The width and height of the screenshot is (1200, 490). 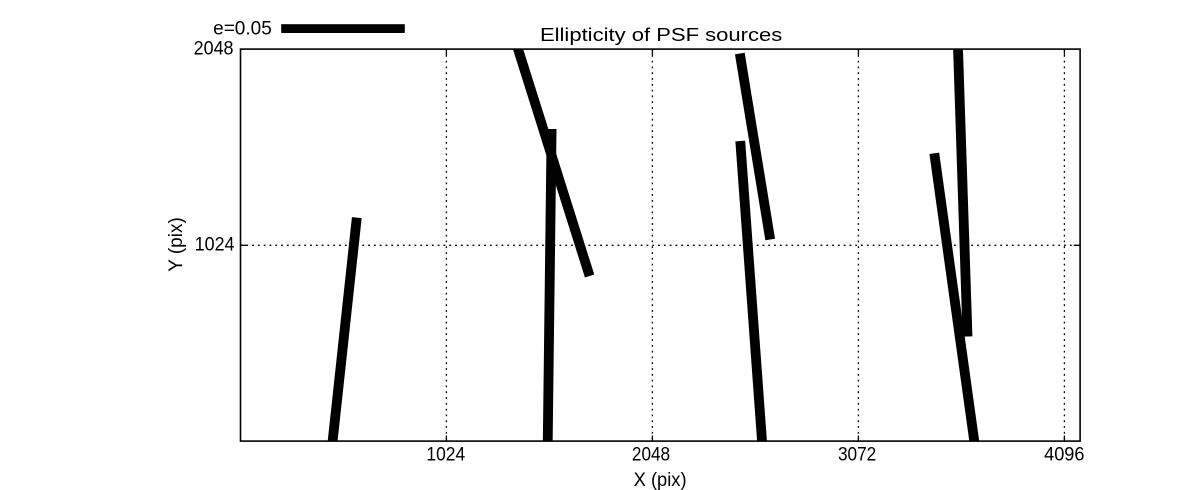 I want to click on svg-text: 4096, so click(x=1064, y=453).